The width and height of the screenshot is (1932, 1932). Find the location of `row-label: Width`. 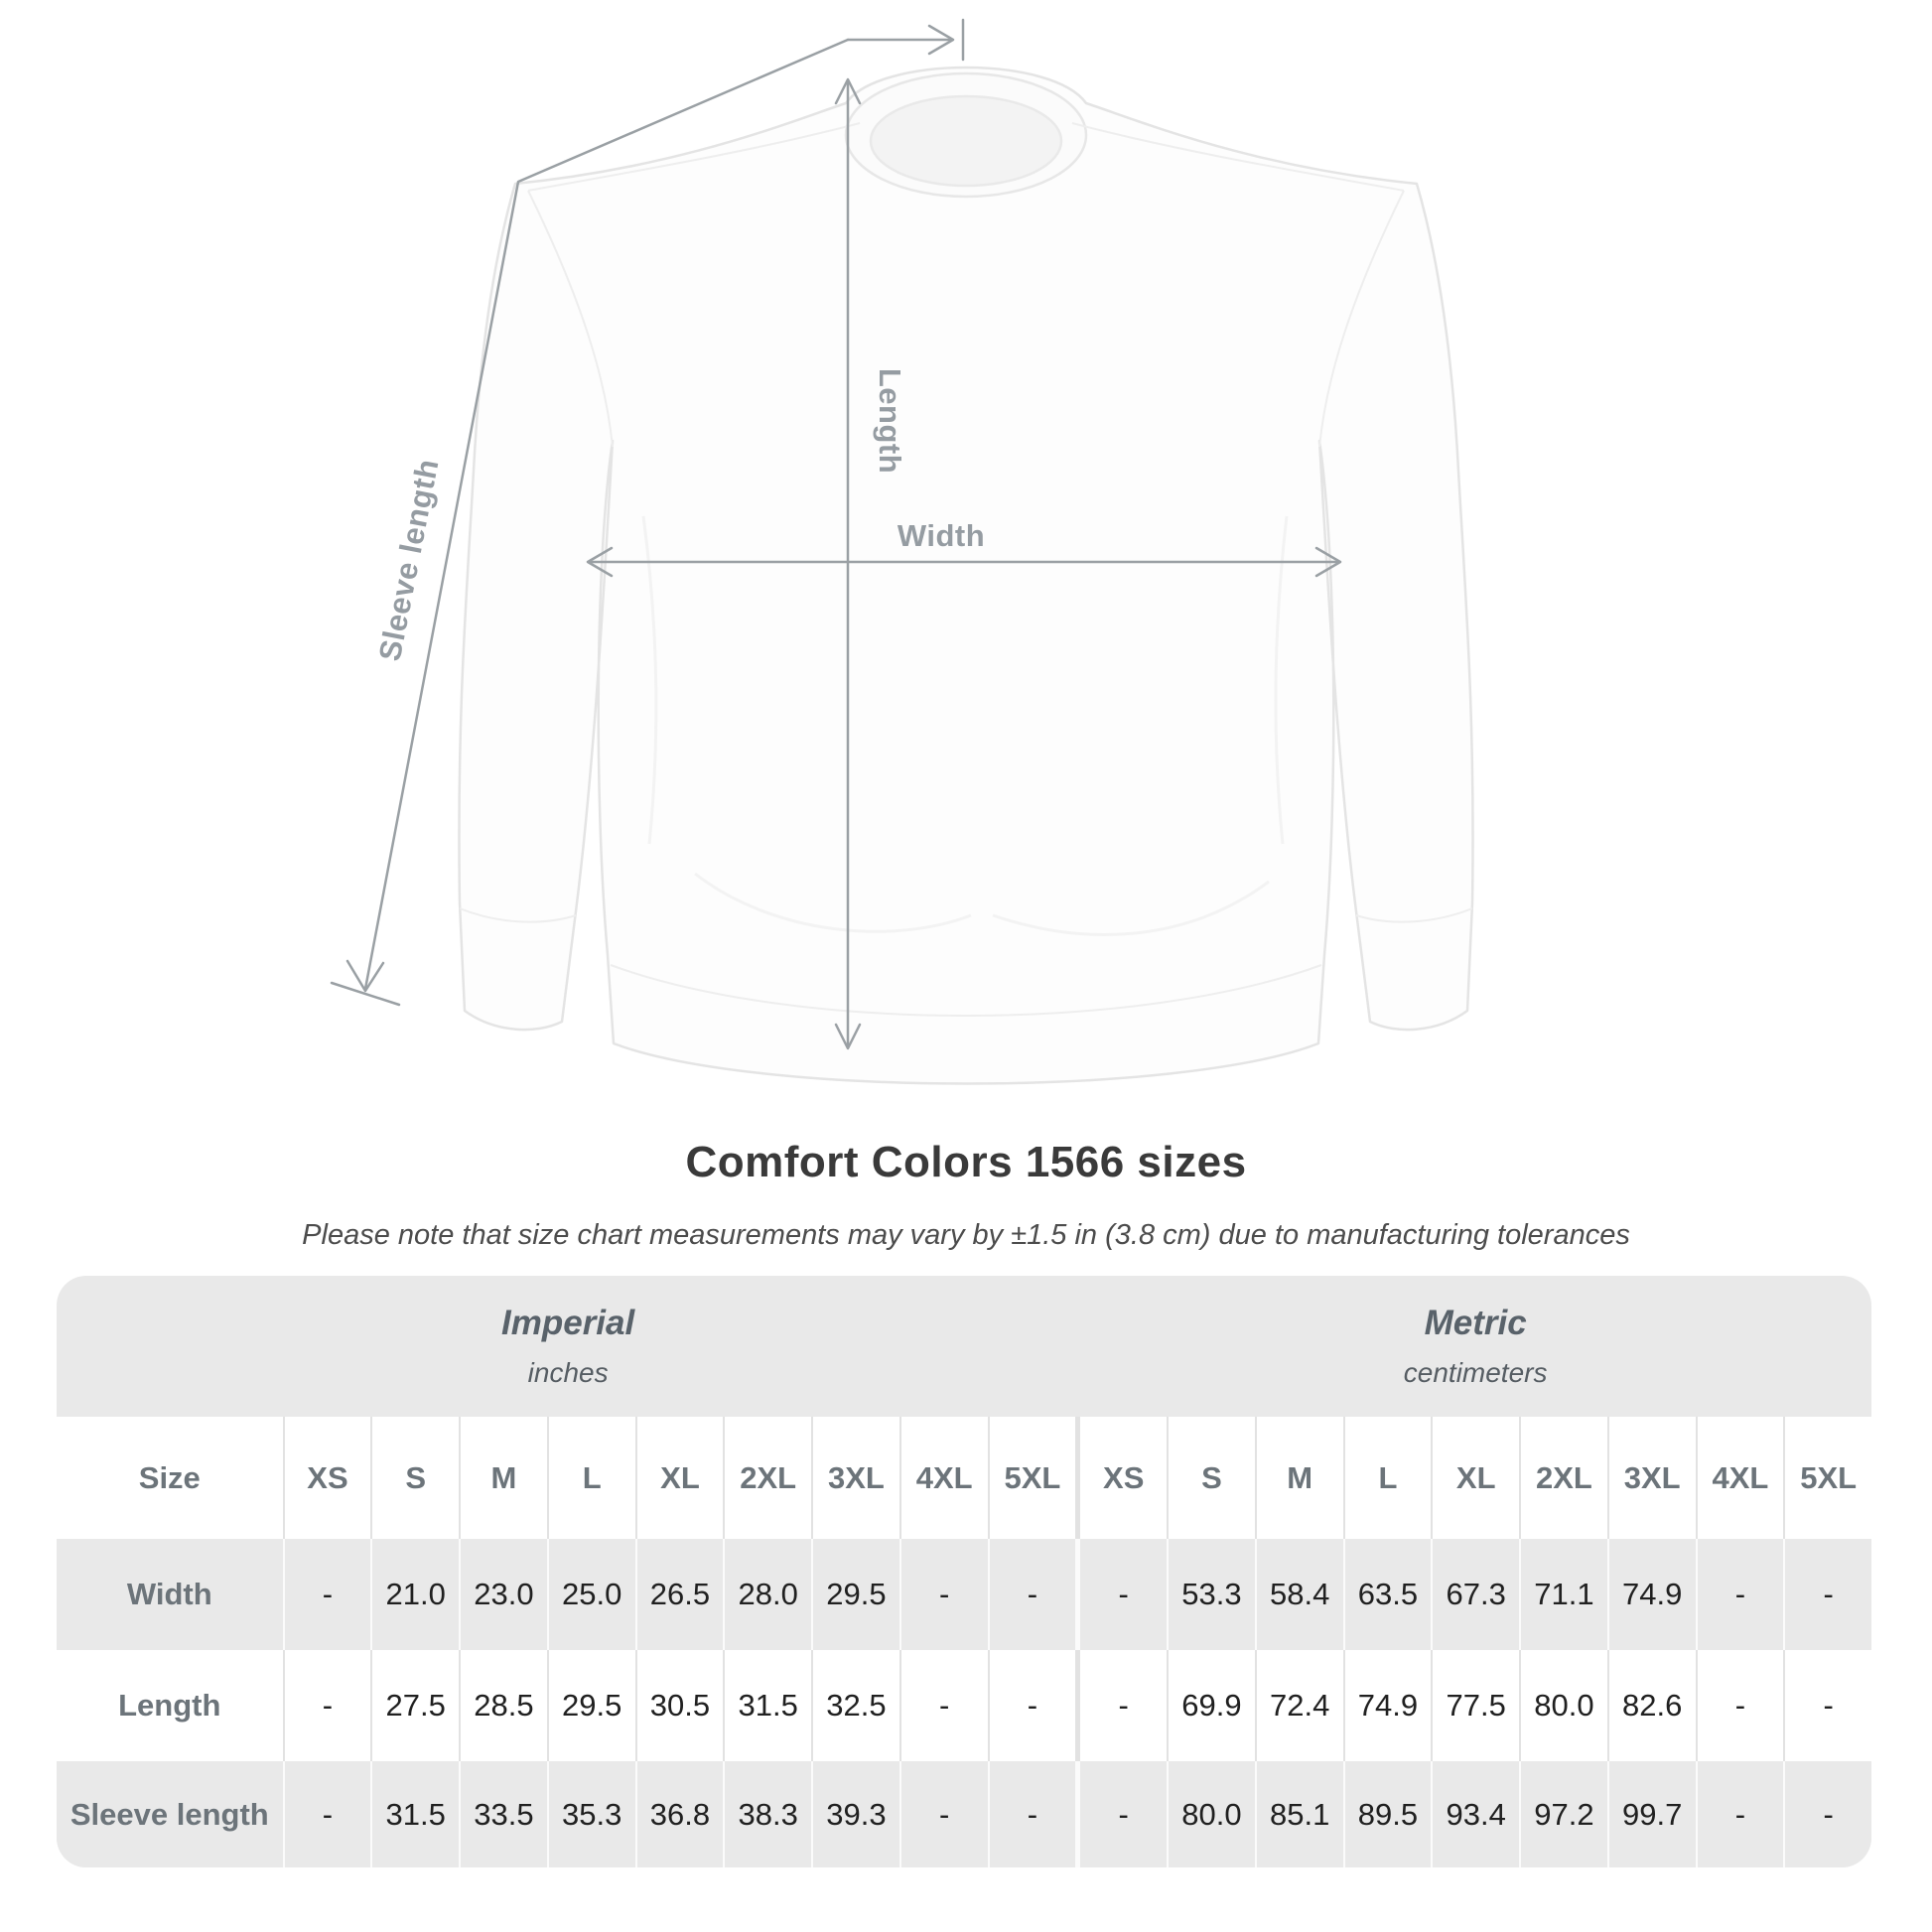

row-label: Width is located at coordinates (169, 1594).